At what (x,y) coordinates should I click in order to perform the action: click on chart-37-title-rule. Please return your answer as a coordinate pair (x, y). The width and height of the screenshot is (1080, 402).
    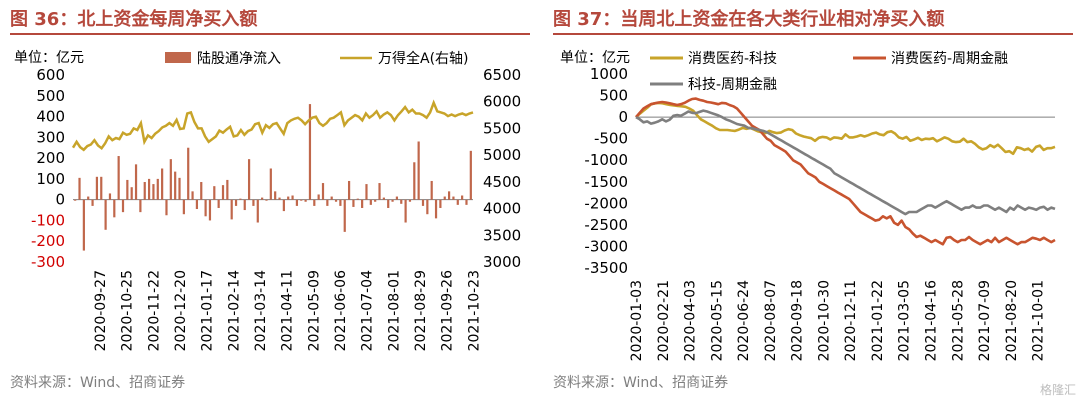
    Looking at the image, I should click on (813, 34).